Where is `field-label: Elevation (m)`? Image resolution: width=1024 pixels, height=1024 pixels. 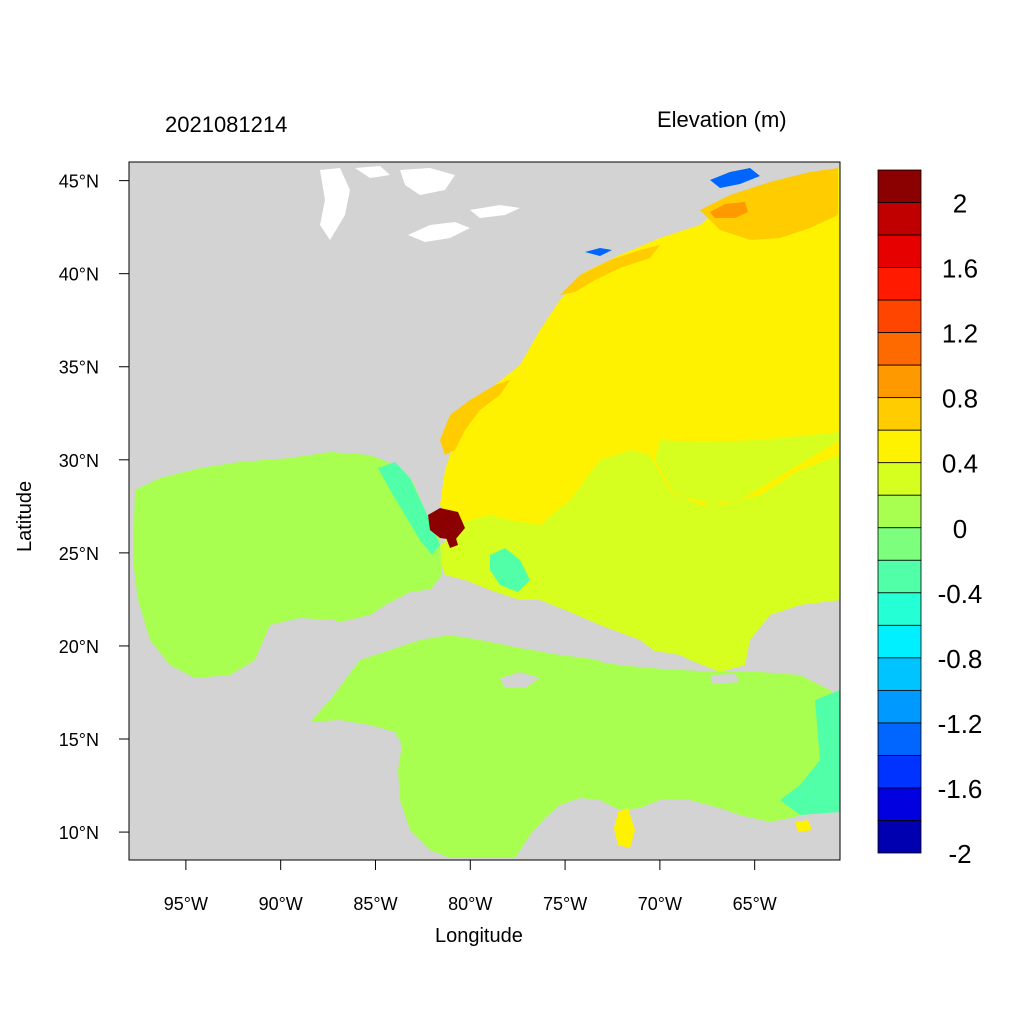
field-label: Elevation (m) is located at coordinates (722, 119).